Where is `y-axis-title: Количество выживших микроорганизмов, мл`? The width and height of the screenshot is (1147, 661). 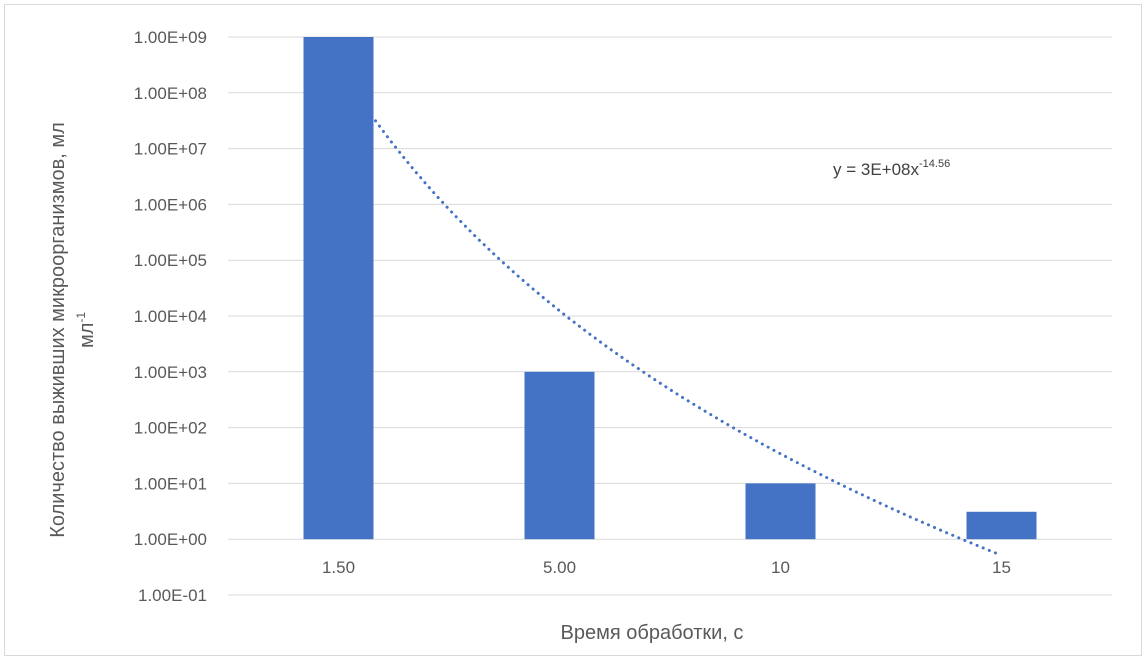
y-axis-title: Количество выживших микроорганизмов, мл is located at coordinates (58, 329).